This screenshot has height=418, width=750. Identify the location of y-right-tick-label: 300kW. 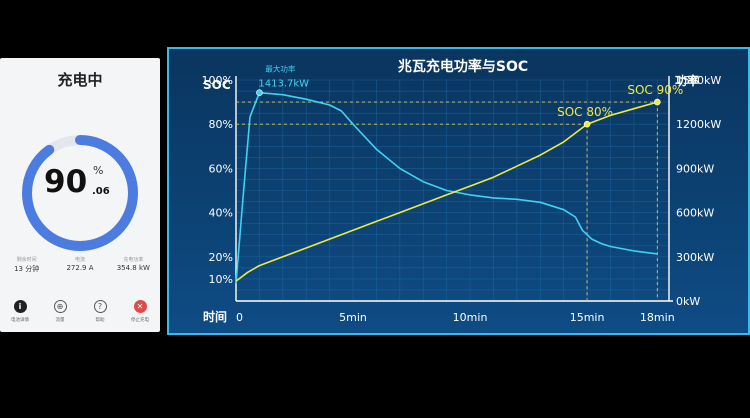
(695, 257).